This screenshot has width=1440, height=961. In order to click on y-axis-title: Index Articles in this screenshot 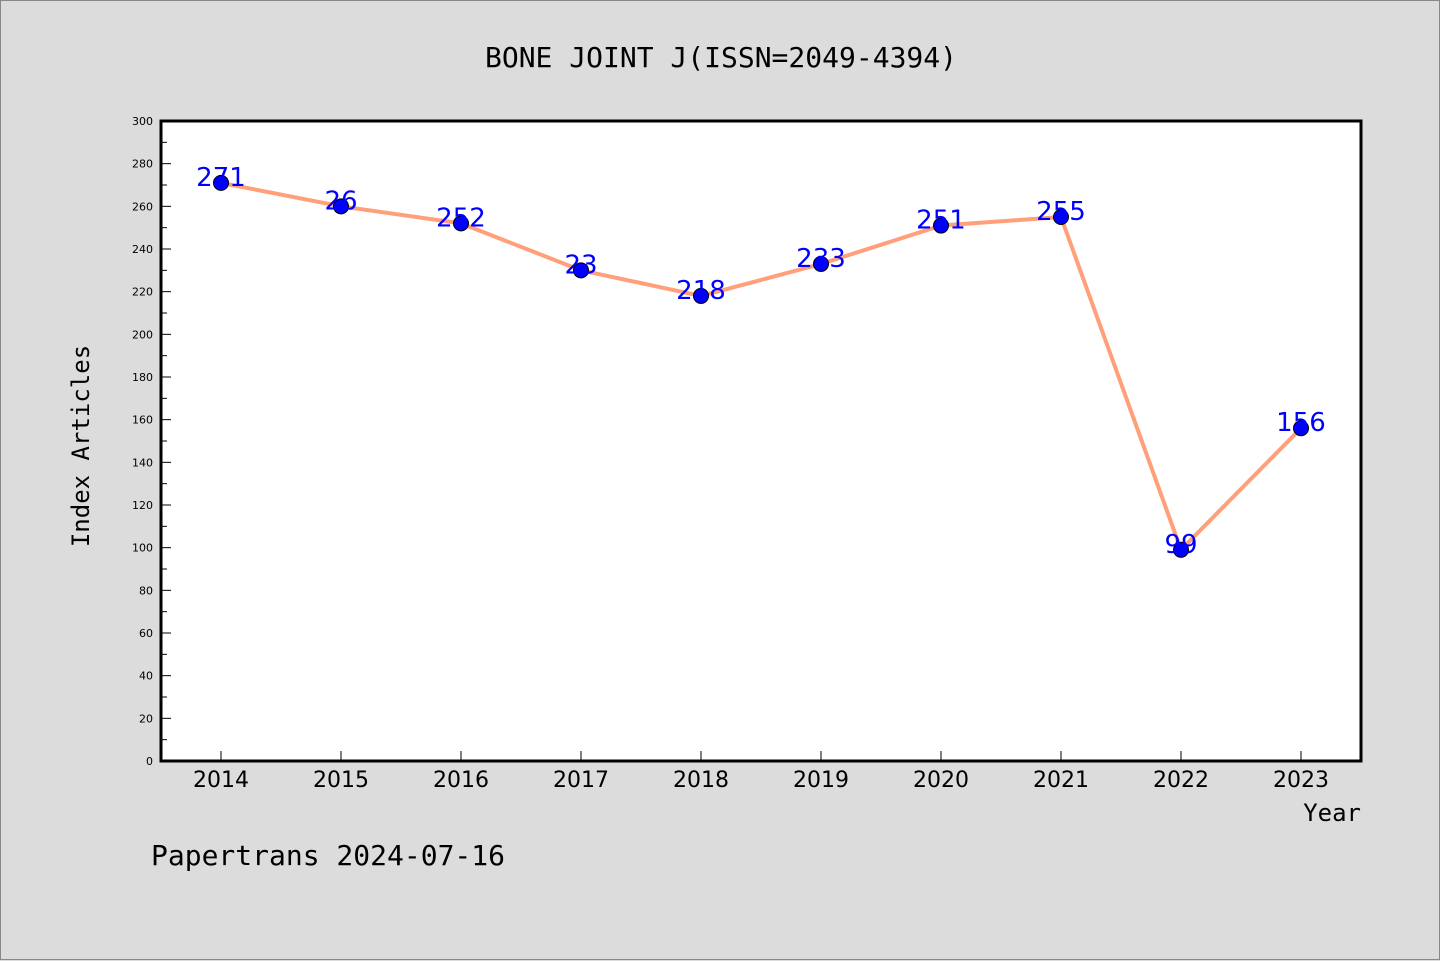, I will do `click(81, 446)`.